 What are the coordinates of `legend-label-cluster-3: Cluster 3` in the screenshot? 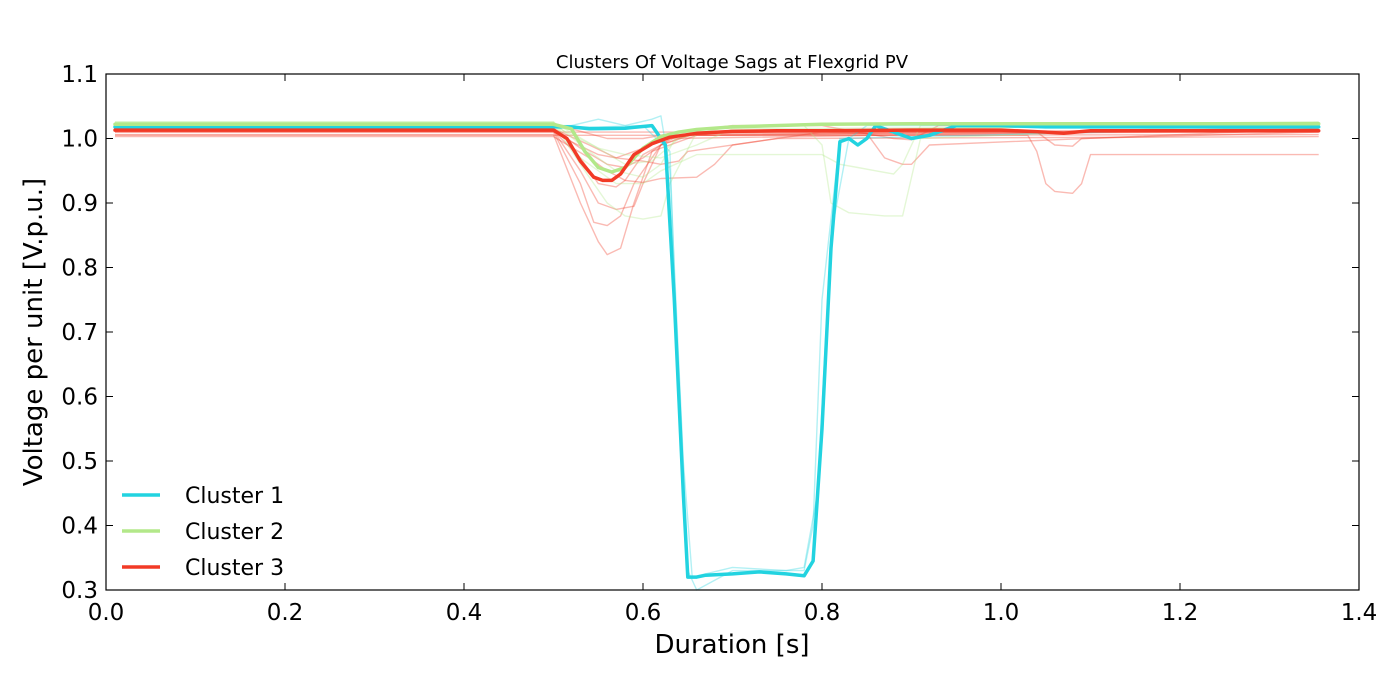 It's located at (234, 568).